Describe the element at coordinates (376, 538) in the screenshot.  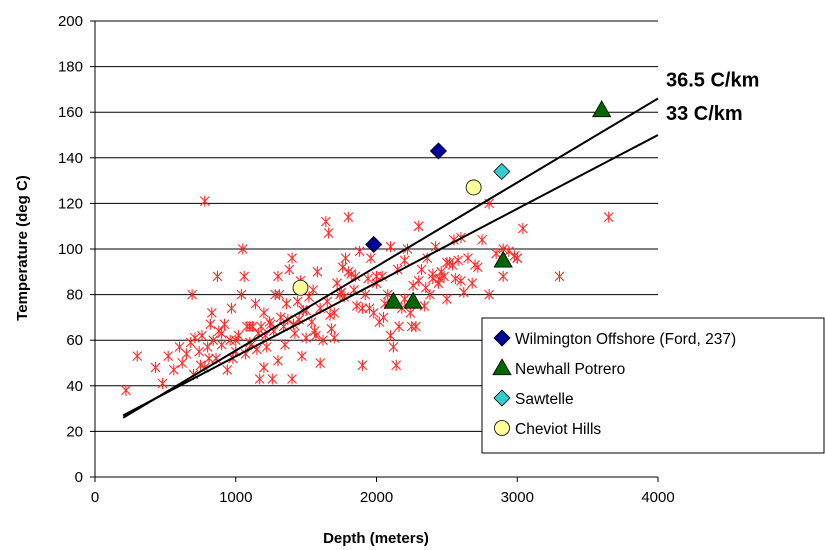
I see `x-axis-title: Depth (meters)` at that location.